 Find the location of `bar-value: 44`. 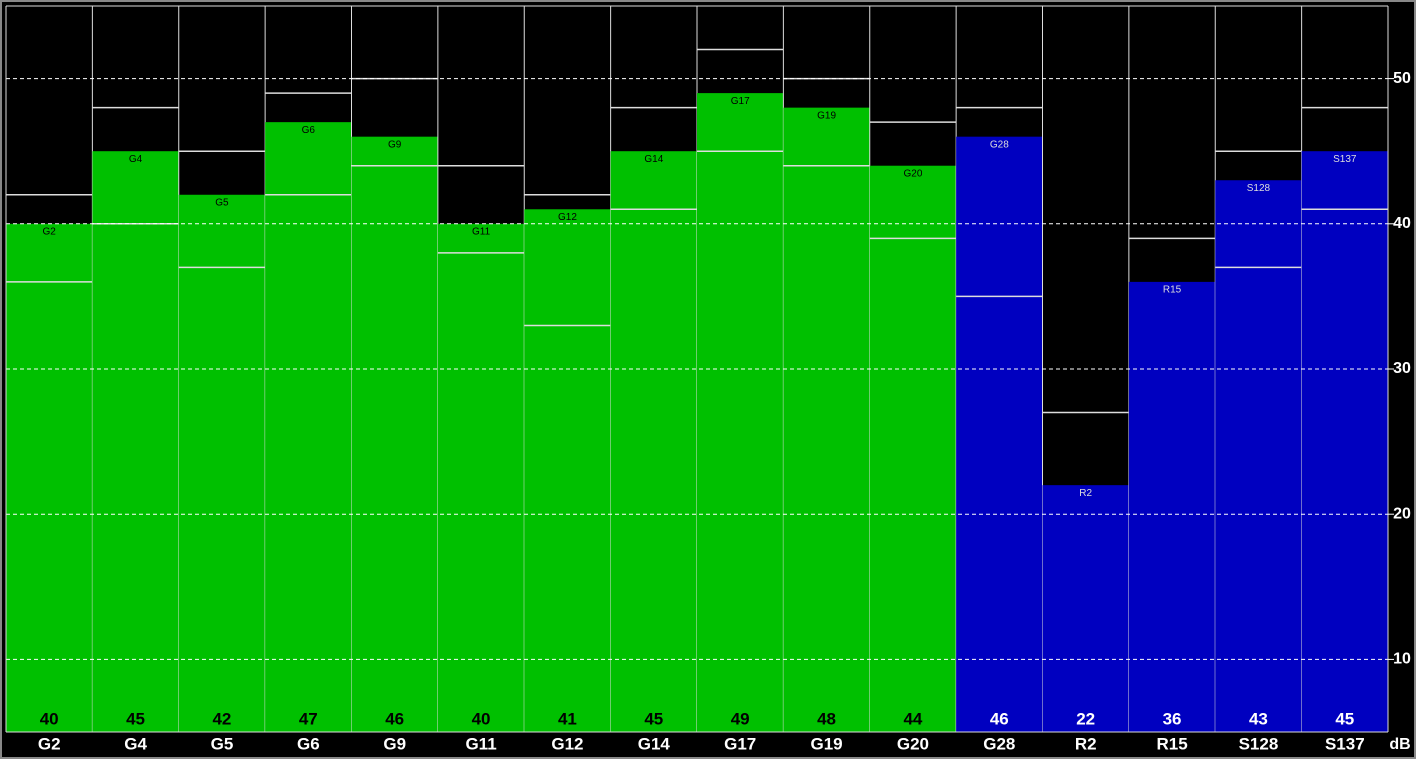

bar-value: 44 is located at coordinates (912, 718).